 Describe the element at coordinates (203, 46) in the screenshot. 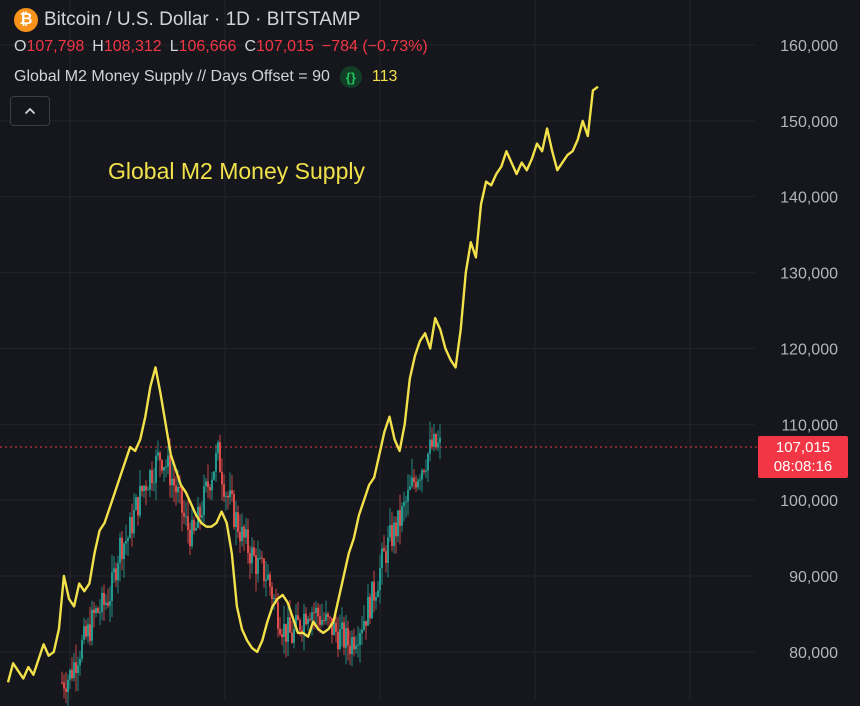

I see `ohlc-low: L106,666` at that location.